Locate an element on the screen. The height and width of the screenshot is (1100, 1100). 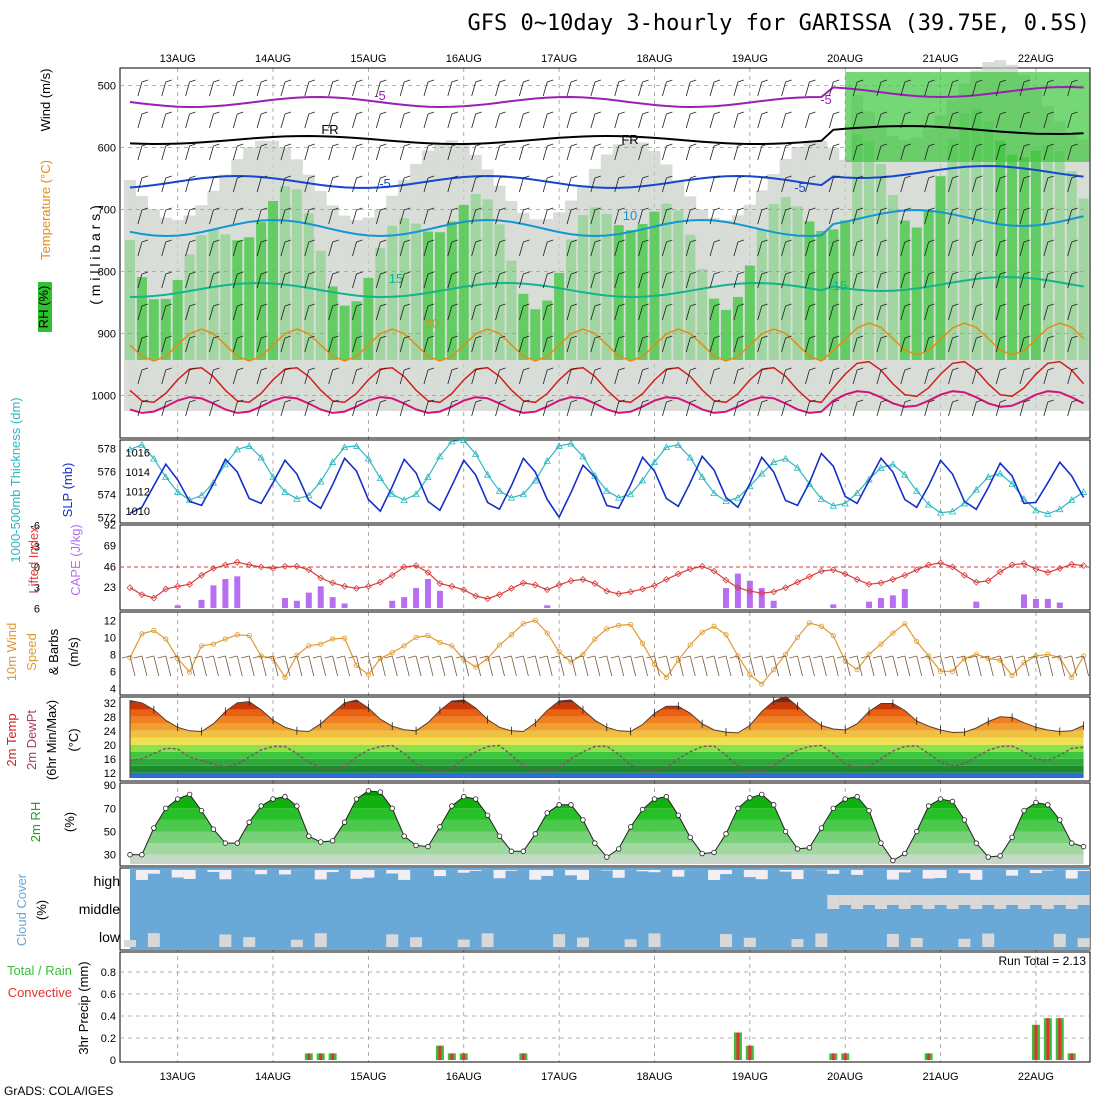
cloud-middle-fill is located at coordinates (1083, 900).